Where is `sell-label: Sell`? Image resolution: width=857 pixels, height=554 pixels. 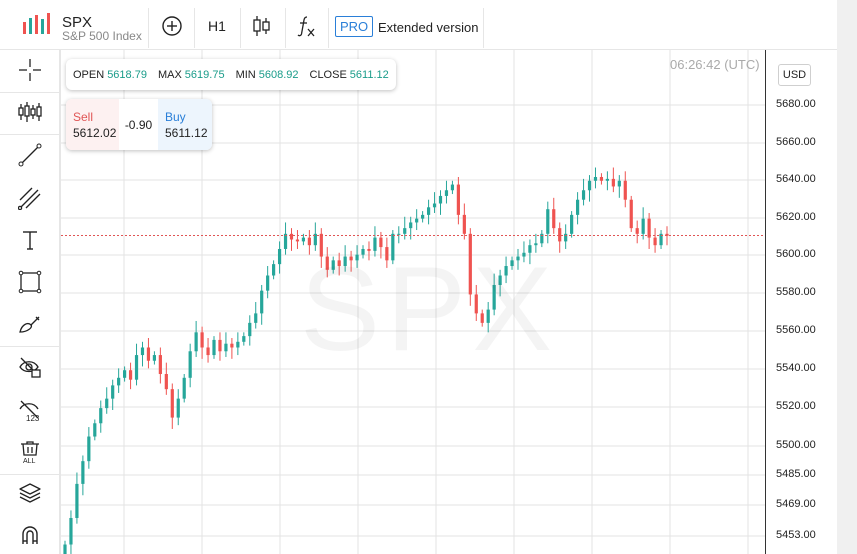 sell-label: Sell is located at coordinates (83, 117).